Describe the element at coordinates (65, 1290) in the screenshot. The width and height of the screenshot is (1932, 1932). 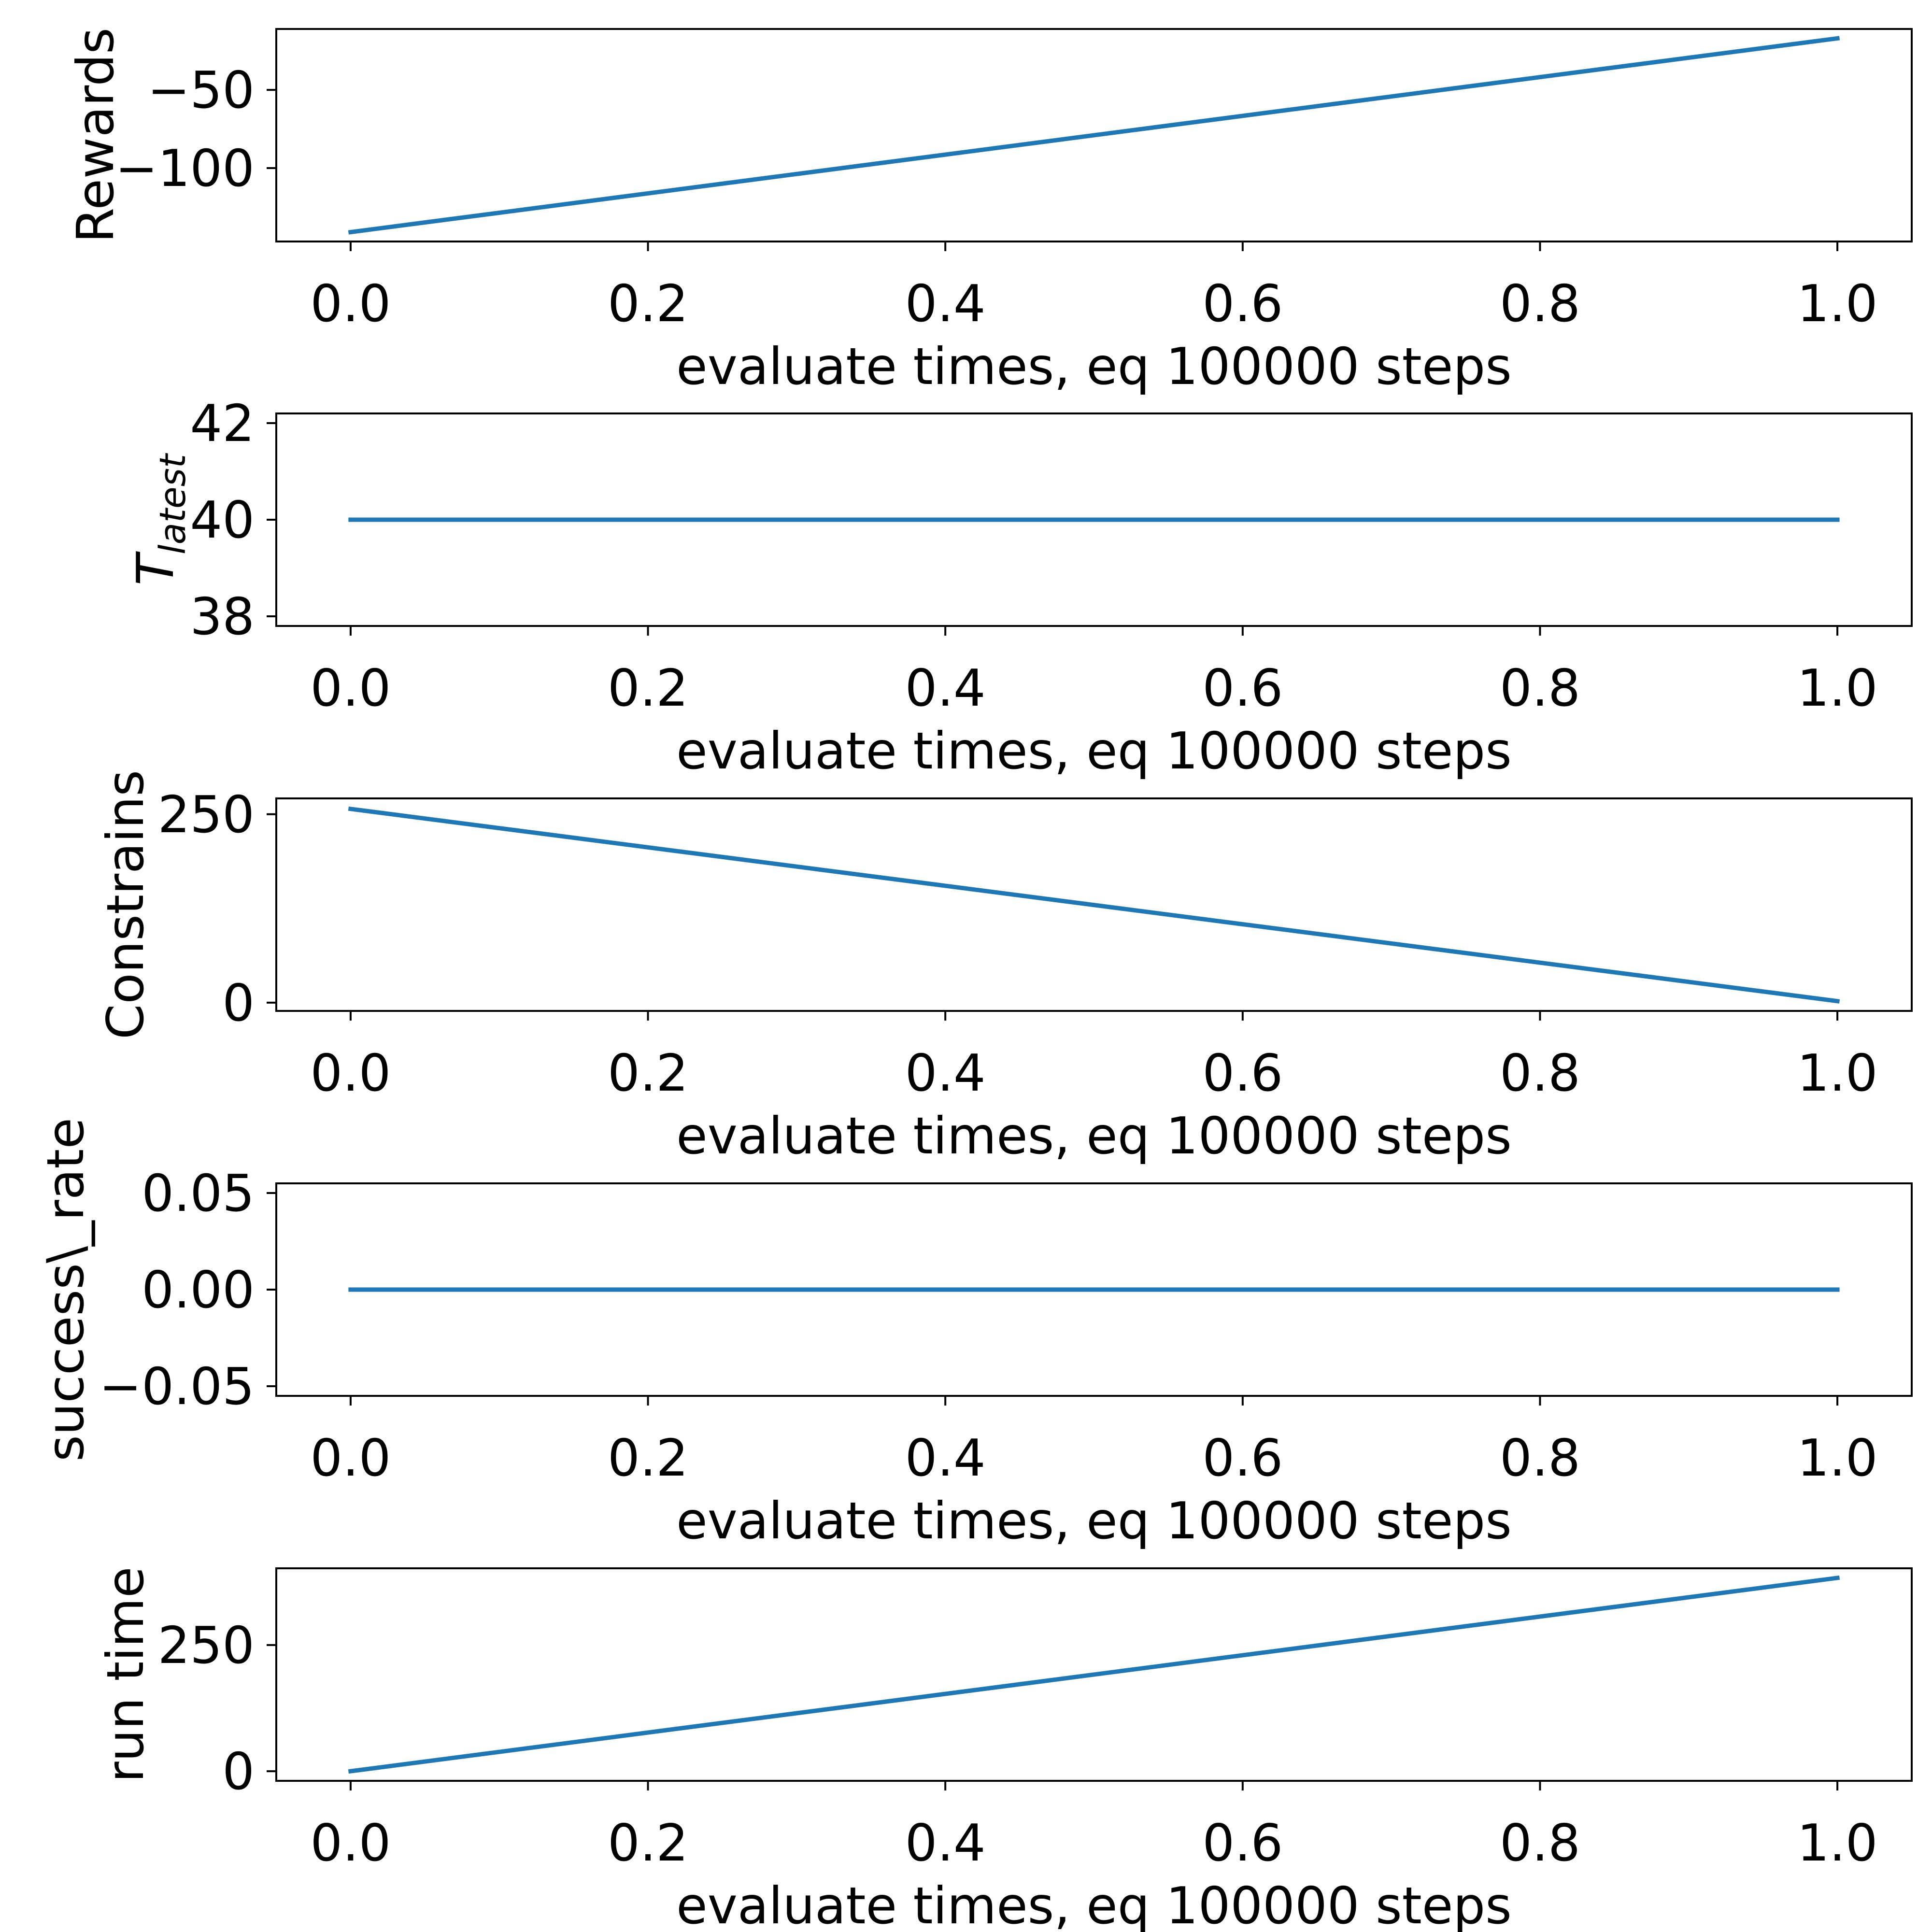
I see `y-axis-label: success\_rate` at that location.